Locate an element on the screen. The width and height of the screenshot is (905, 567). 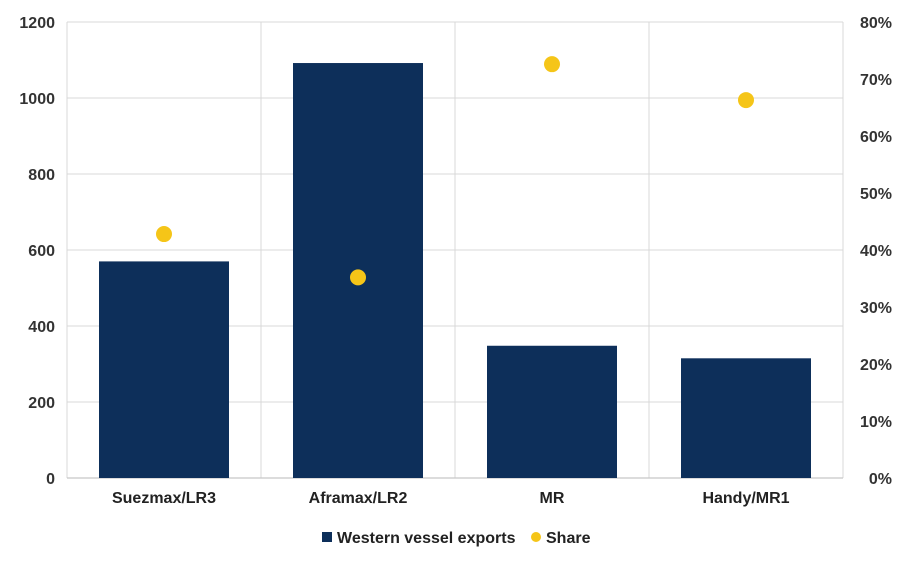
left-tick-label: 600 is located at coordinates (41, 251).